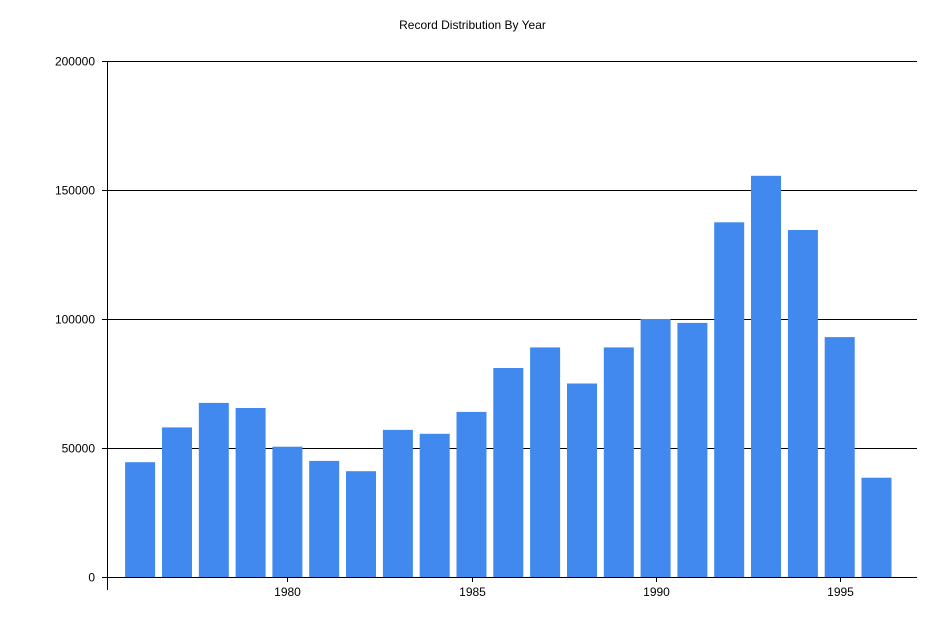  Describe the element at coordinates (361, 524) in the screenshot. I see `bar-1982` at that location.